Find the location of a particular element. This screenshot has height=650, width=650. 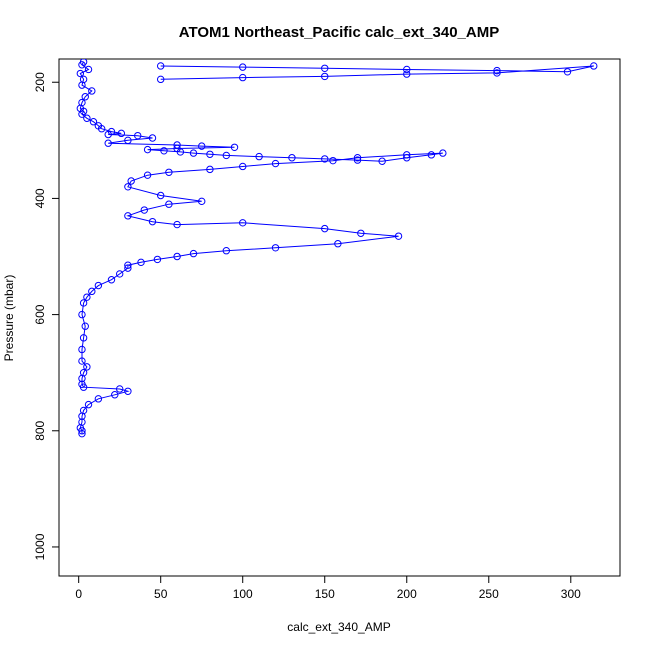

y-tick-label: 600 is located at coordinates (40, 314).